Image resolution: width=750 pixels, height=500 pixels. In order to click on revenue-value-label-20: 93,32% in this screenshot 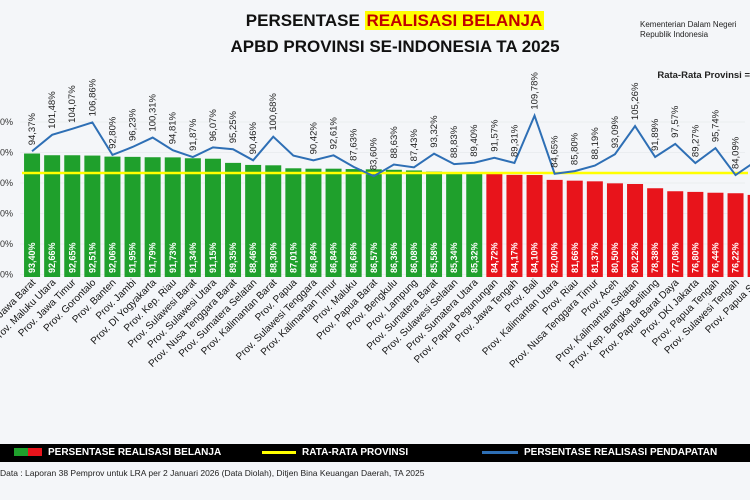, I will do `click(434, 131)`.